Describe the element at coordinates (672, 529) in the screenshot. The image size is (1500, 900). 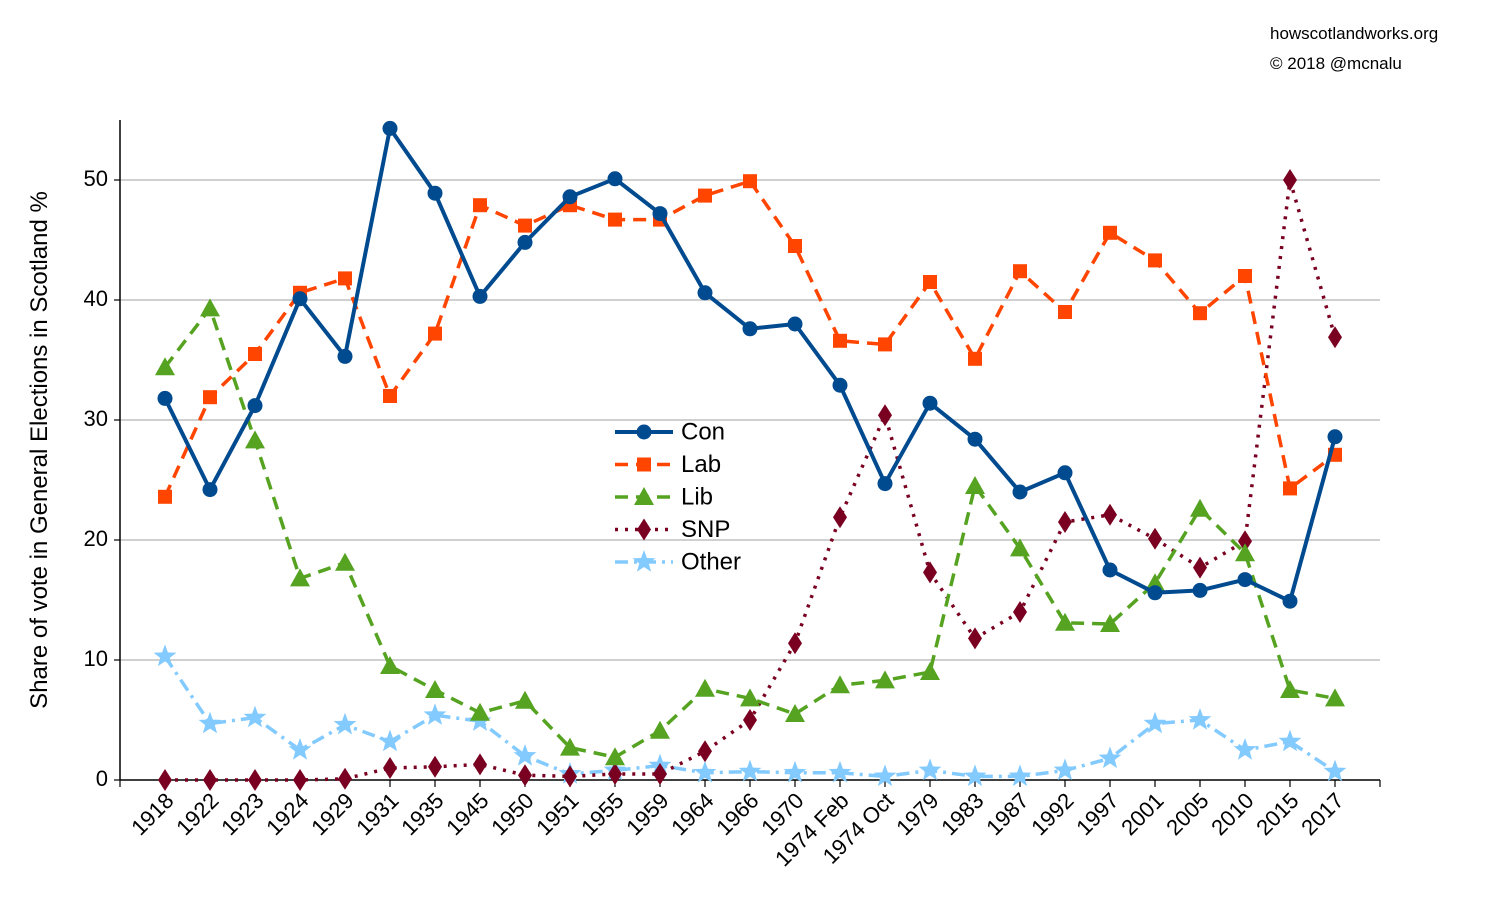
I see `legend-item-snp: SNP` at that location.